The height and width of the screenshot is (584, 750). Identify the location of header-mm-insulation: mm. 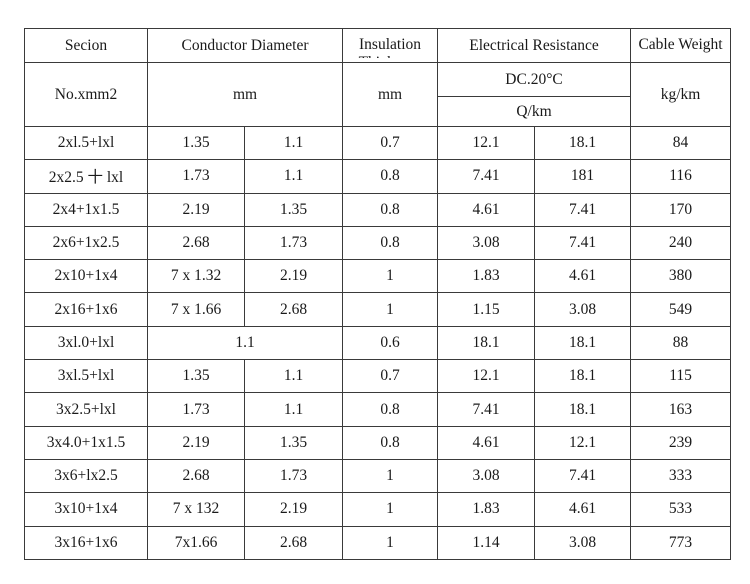
(390, 94).